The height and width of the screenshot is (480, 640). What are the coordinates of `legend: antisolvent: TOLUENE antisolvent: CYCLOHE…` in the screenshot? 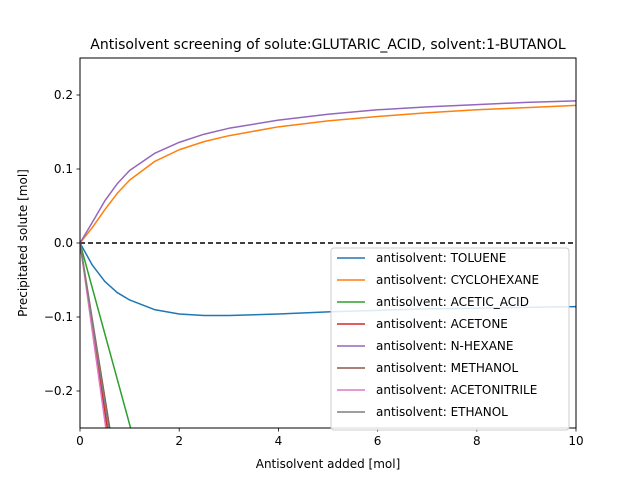 It's located at (450, 339).